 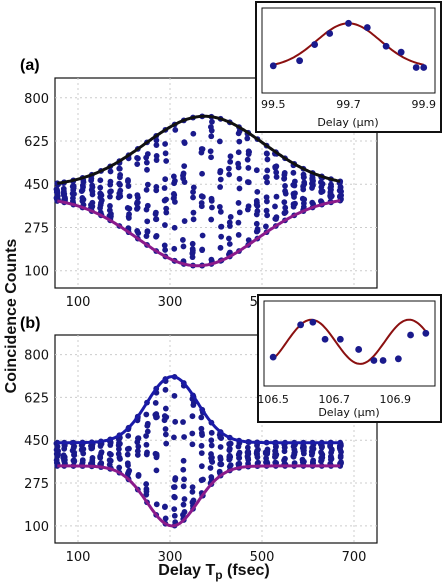 What do you see at coordinates (36, 272) in the screenshot?
I see `y-tick-label: 100` at bounding box center [36, 272].